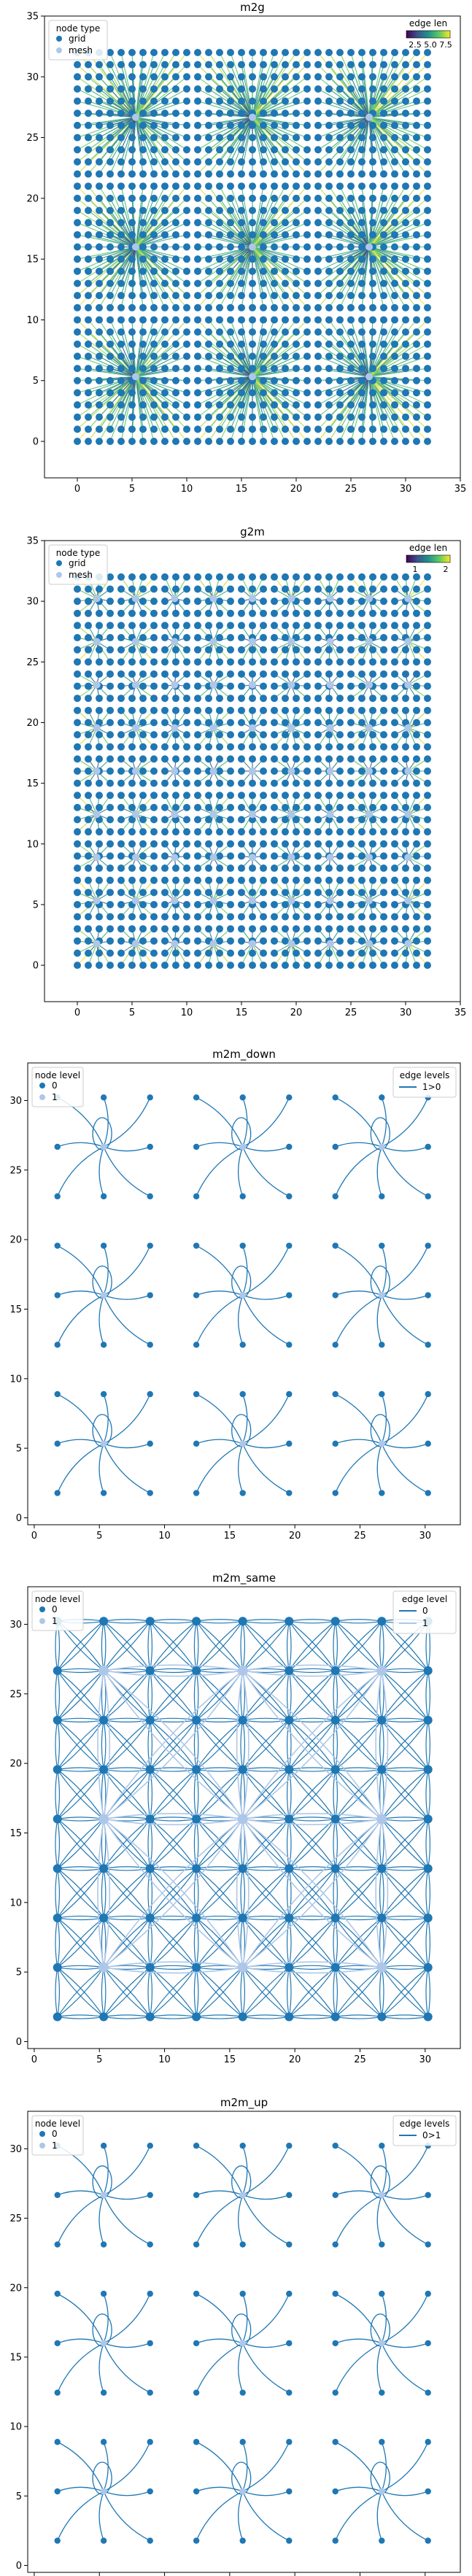 This screenshot has height=2576, width=472. Describe the element at coordinates (32, 783) in the screenshot. I see `y-tick-label: 15` at that location.